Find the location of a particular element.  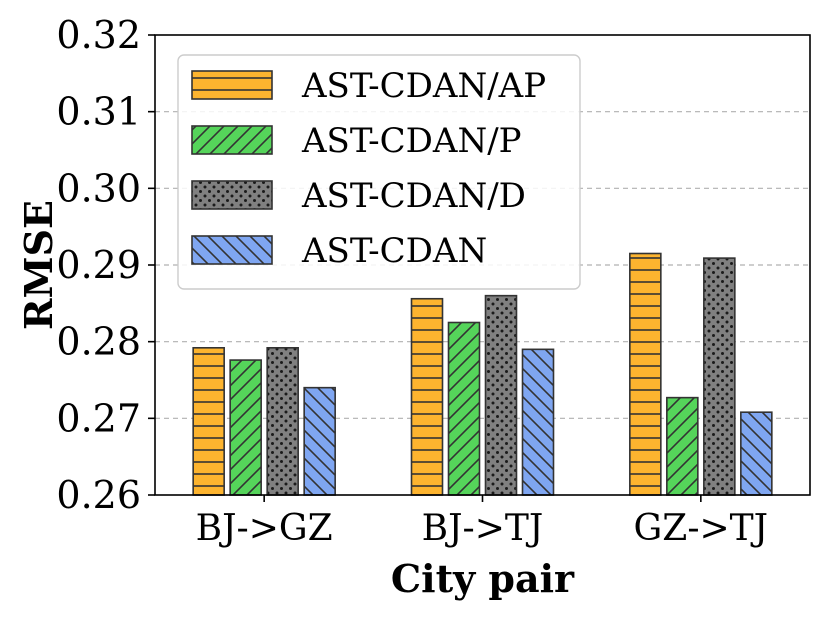

y-tick-label: 0.28 is located at coordinates (98, 342).